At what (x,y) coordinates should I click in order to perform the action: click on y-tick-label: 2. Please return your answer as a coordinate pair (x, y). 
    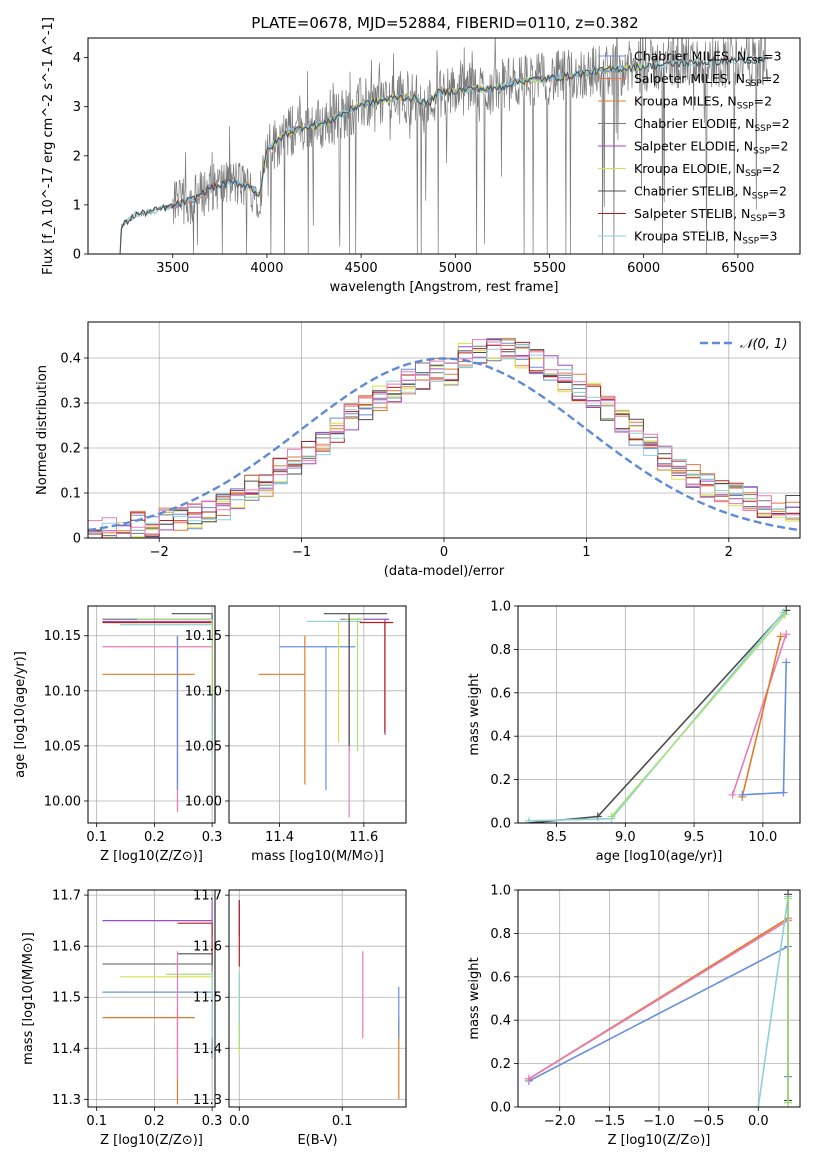
    Looking at the image, I should click on (77, 156).